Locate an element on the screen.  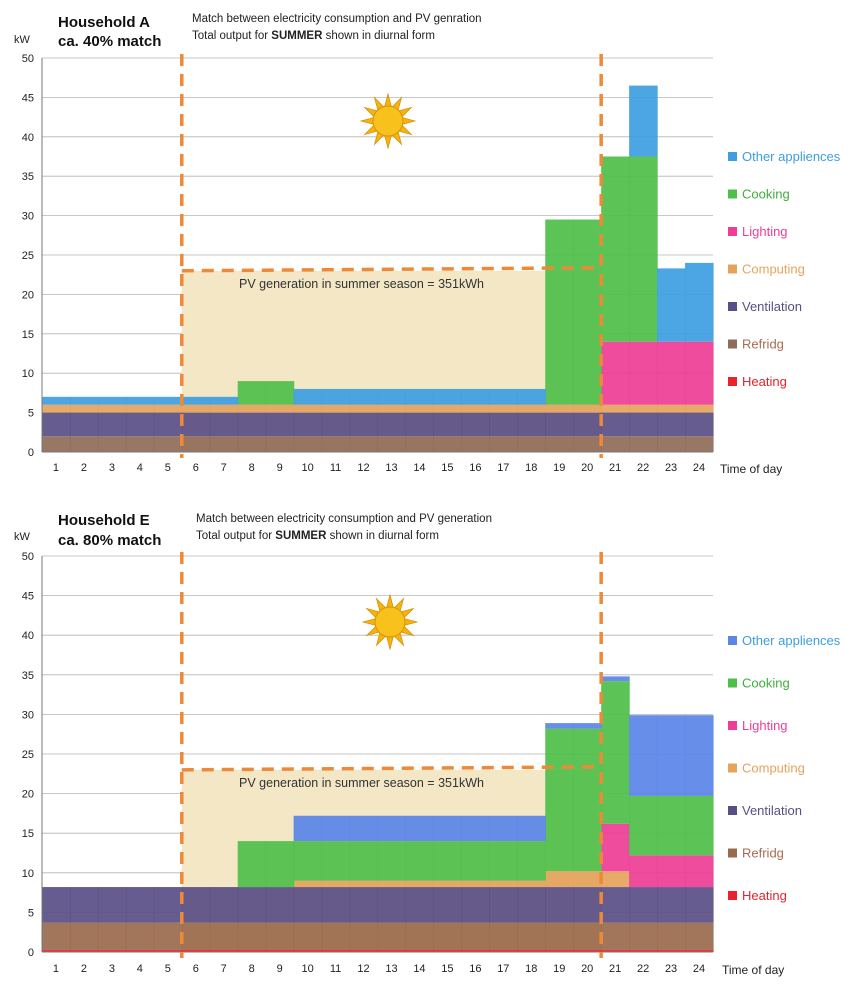
sun-disc is located at coordinates (390, 622).